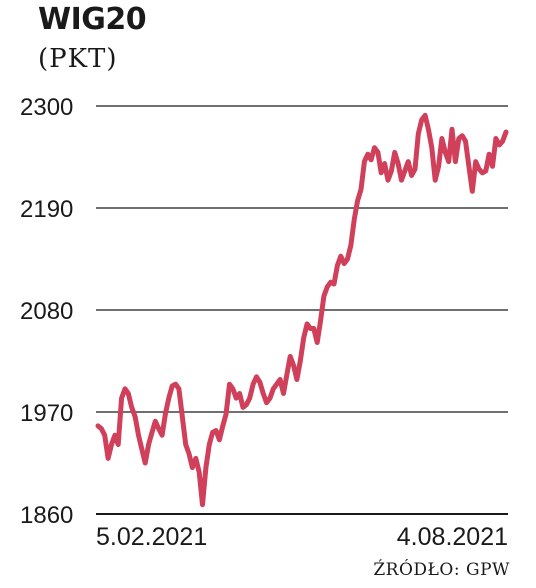 This screenshot has height=588, width=536. Describe the element at coordinates (92, 19) in the screenshot. I see `chart-title: WIG20` at that location.